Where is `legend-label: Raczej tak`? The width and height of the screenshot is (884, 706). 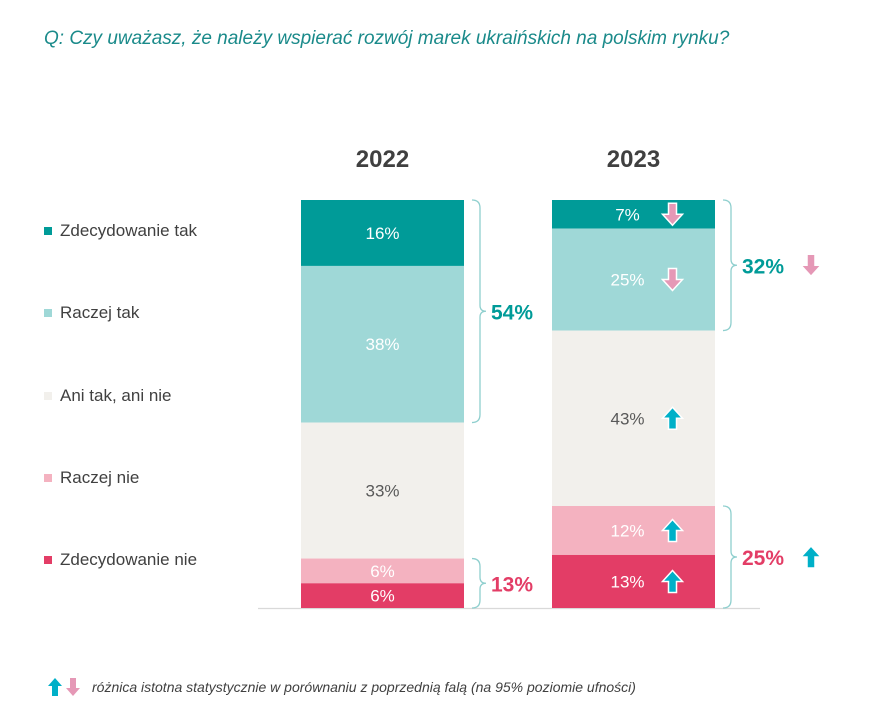 legend-label: Raczej tak is located at coordinates (100, 312).